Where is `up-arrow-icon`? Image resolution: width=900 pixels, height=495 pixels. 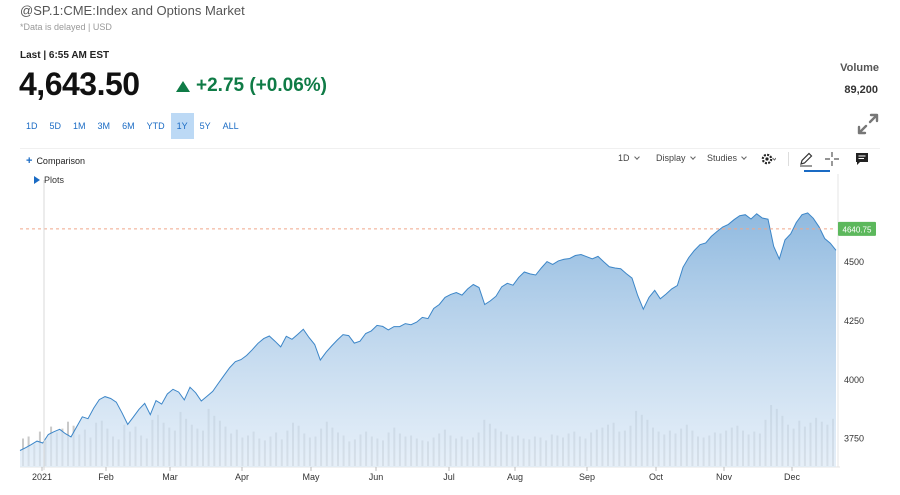
up-arrow-icon is located at coordinates (183, 86).